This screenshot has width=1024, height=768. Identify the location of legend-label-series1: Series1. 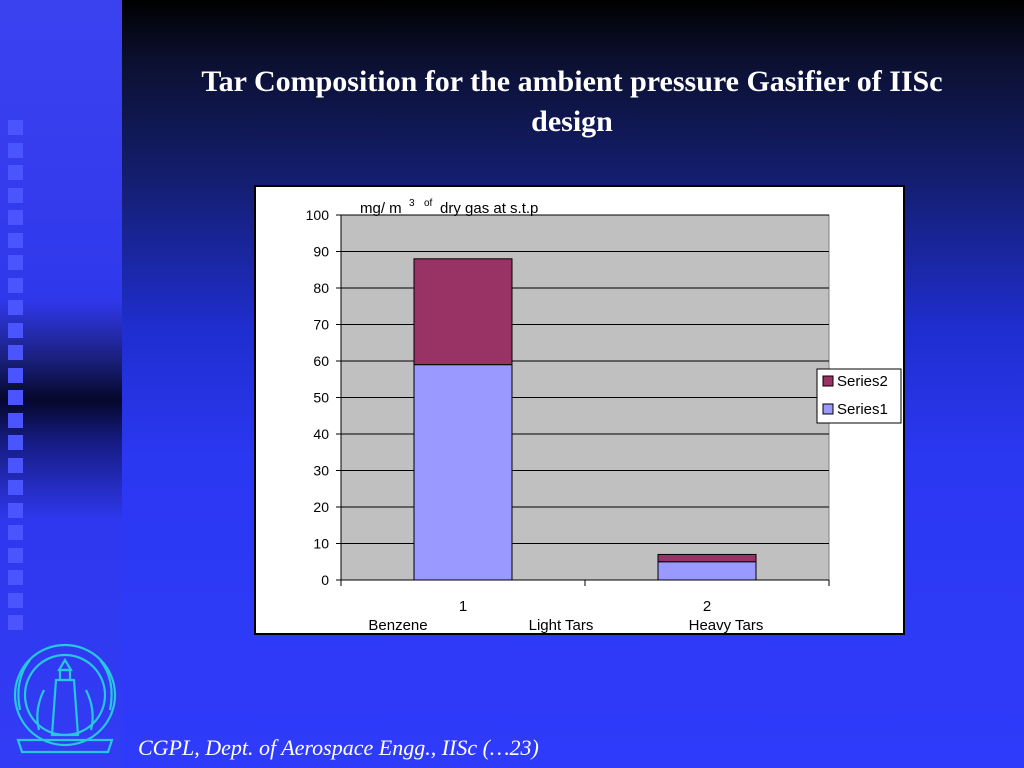
(862, 409).